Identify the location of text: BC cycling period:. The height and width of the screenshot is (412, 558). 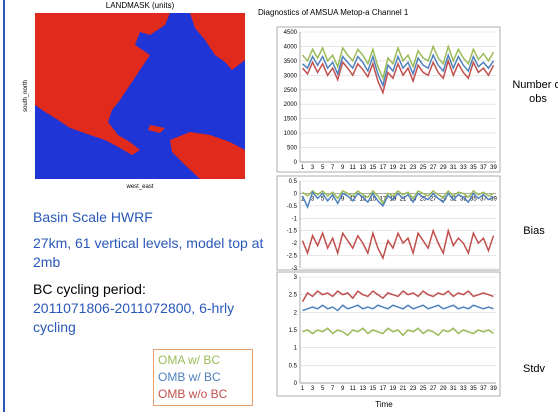
(89, 289).